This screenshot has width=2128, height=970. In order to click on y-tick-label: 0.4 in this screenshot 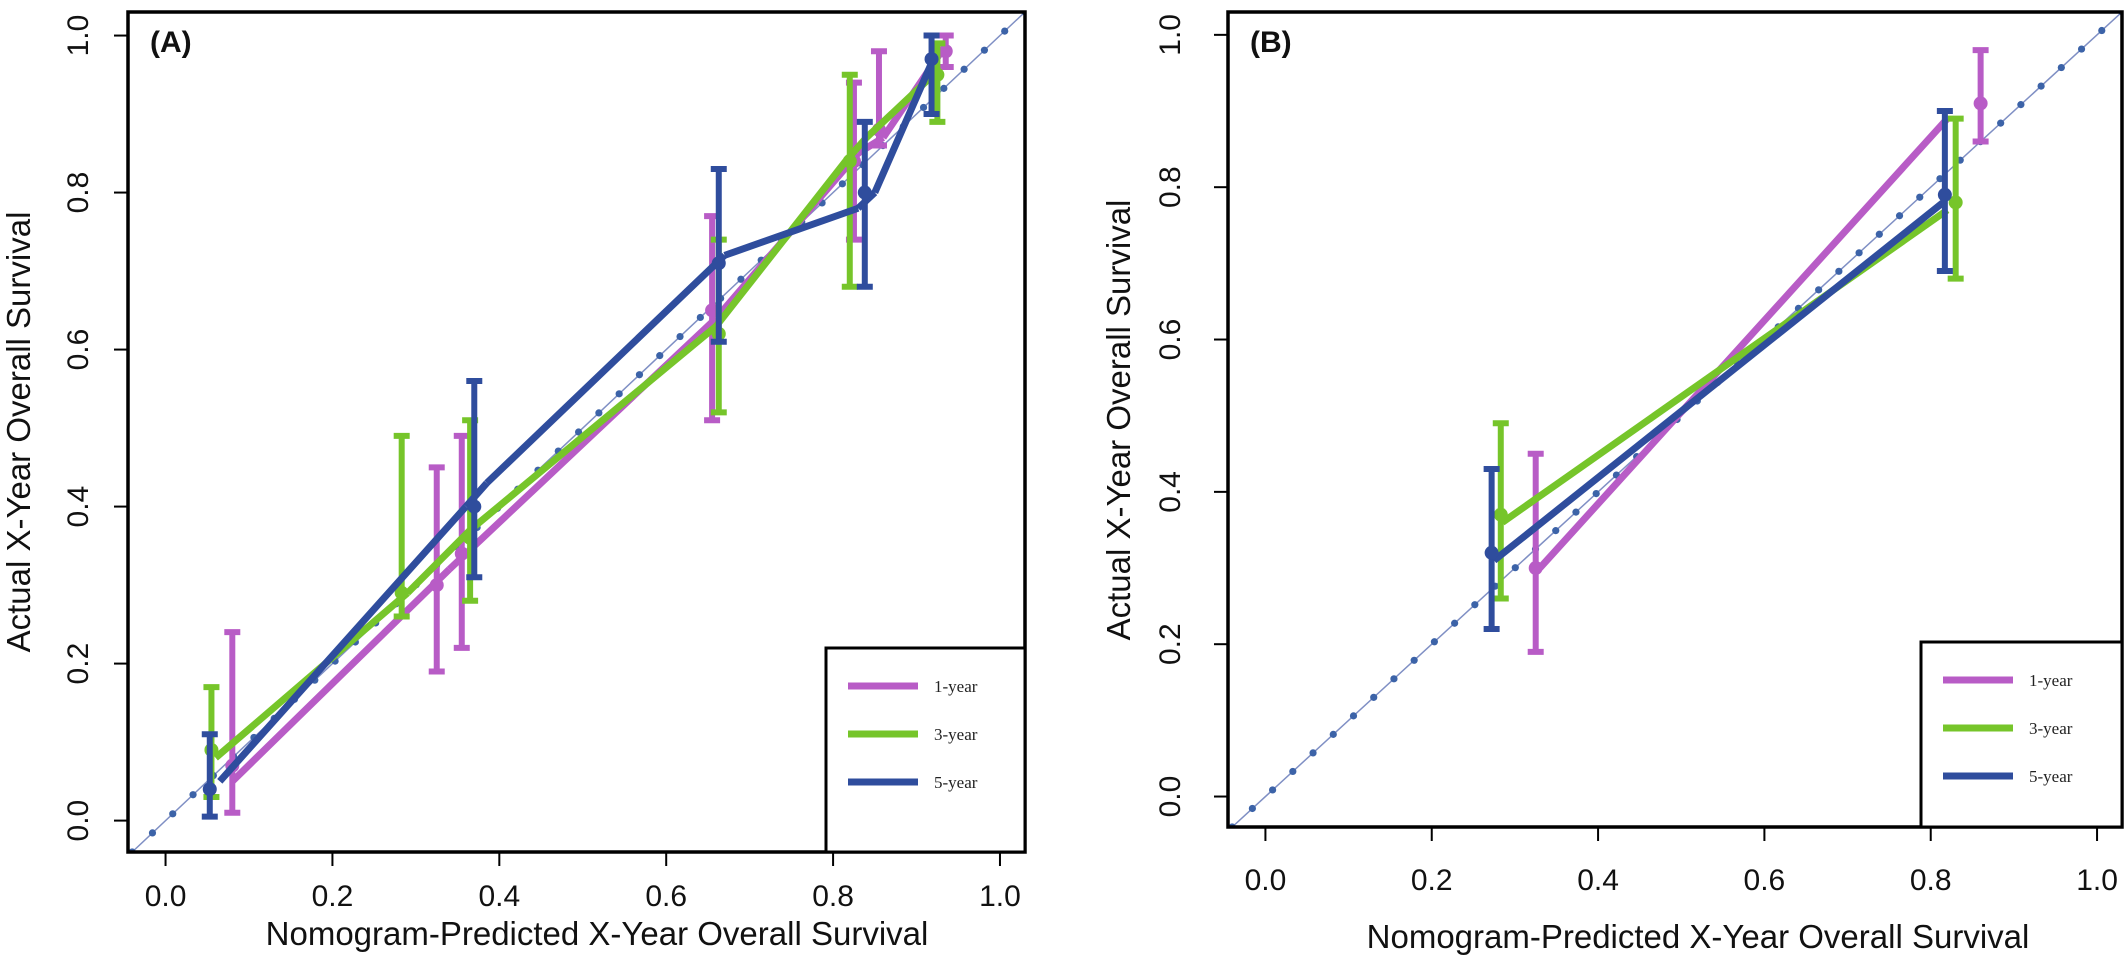, I will do `click(1170, 492)`.